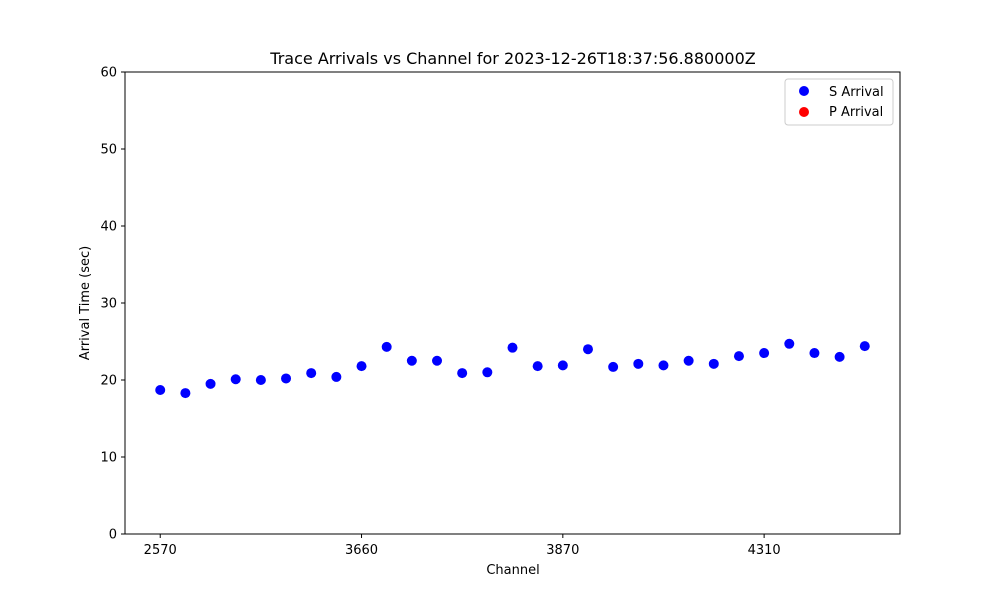 Image resolution: width=1000 pixels, height=604 pixels. What do you see at coordinates (108, 227) in the screenshot?
I see `y-tick-label: 40` at bounding box center [108, 227].